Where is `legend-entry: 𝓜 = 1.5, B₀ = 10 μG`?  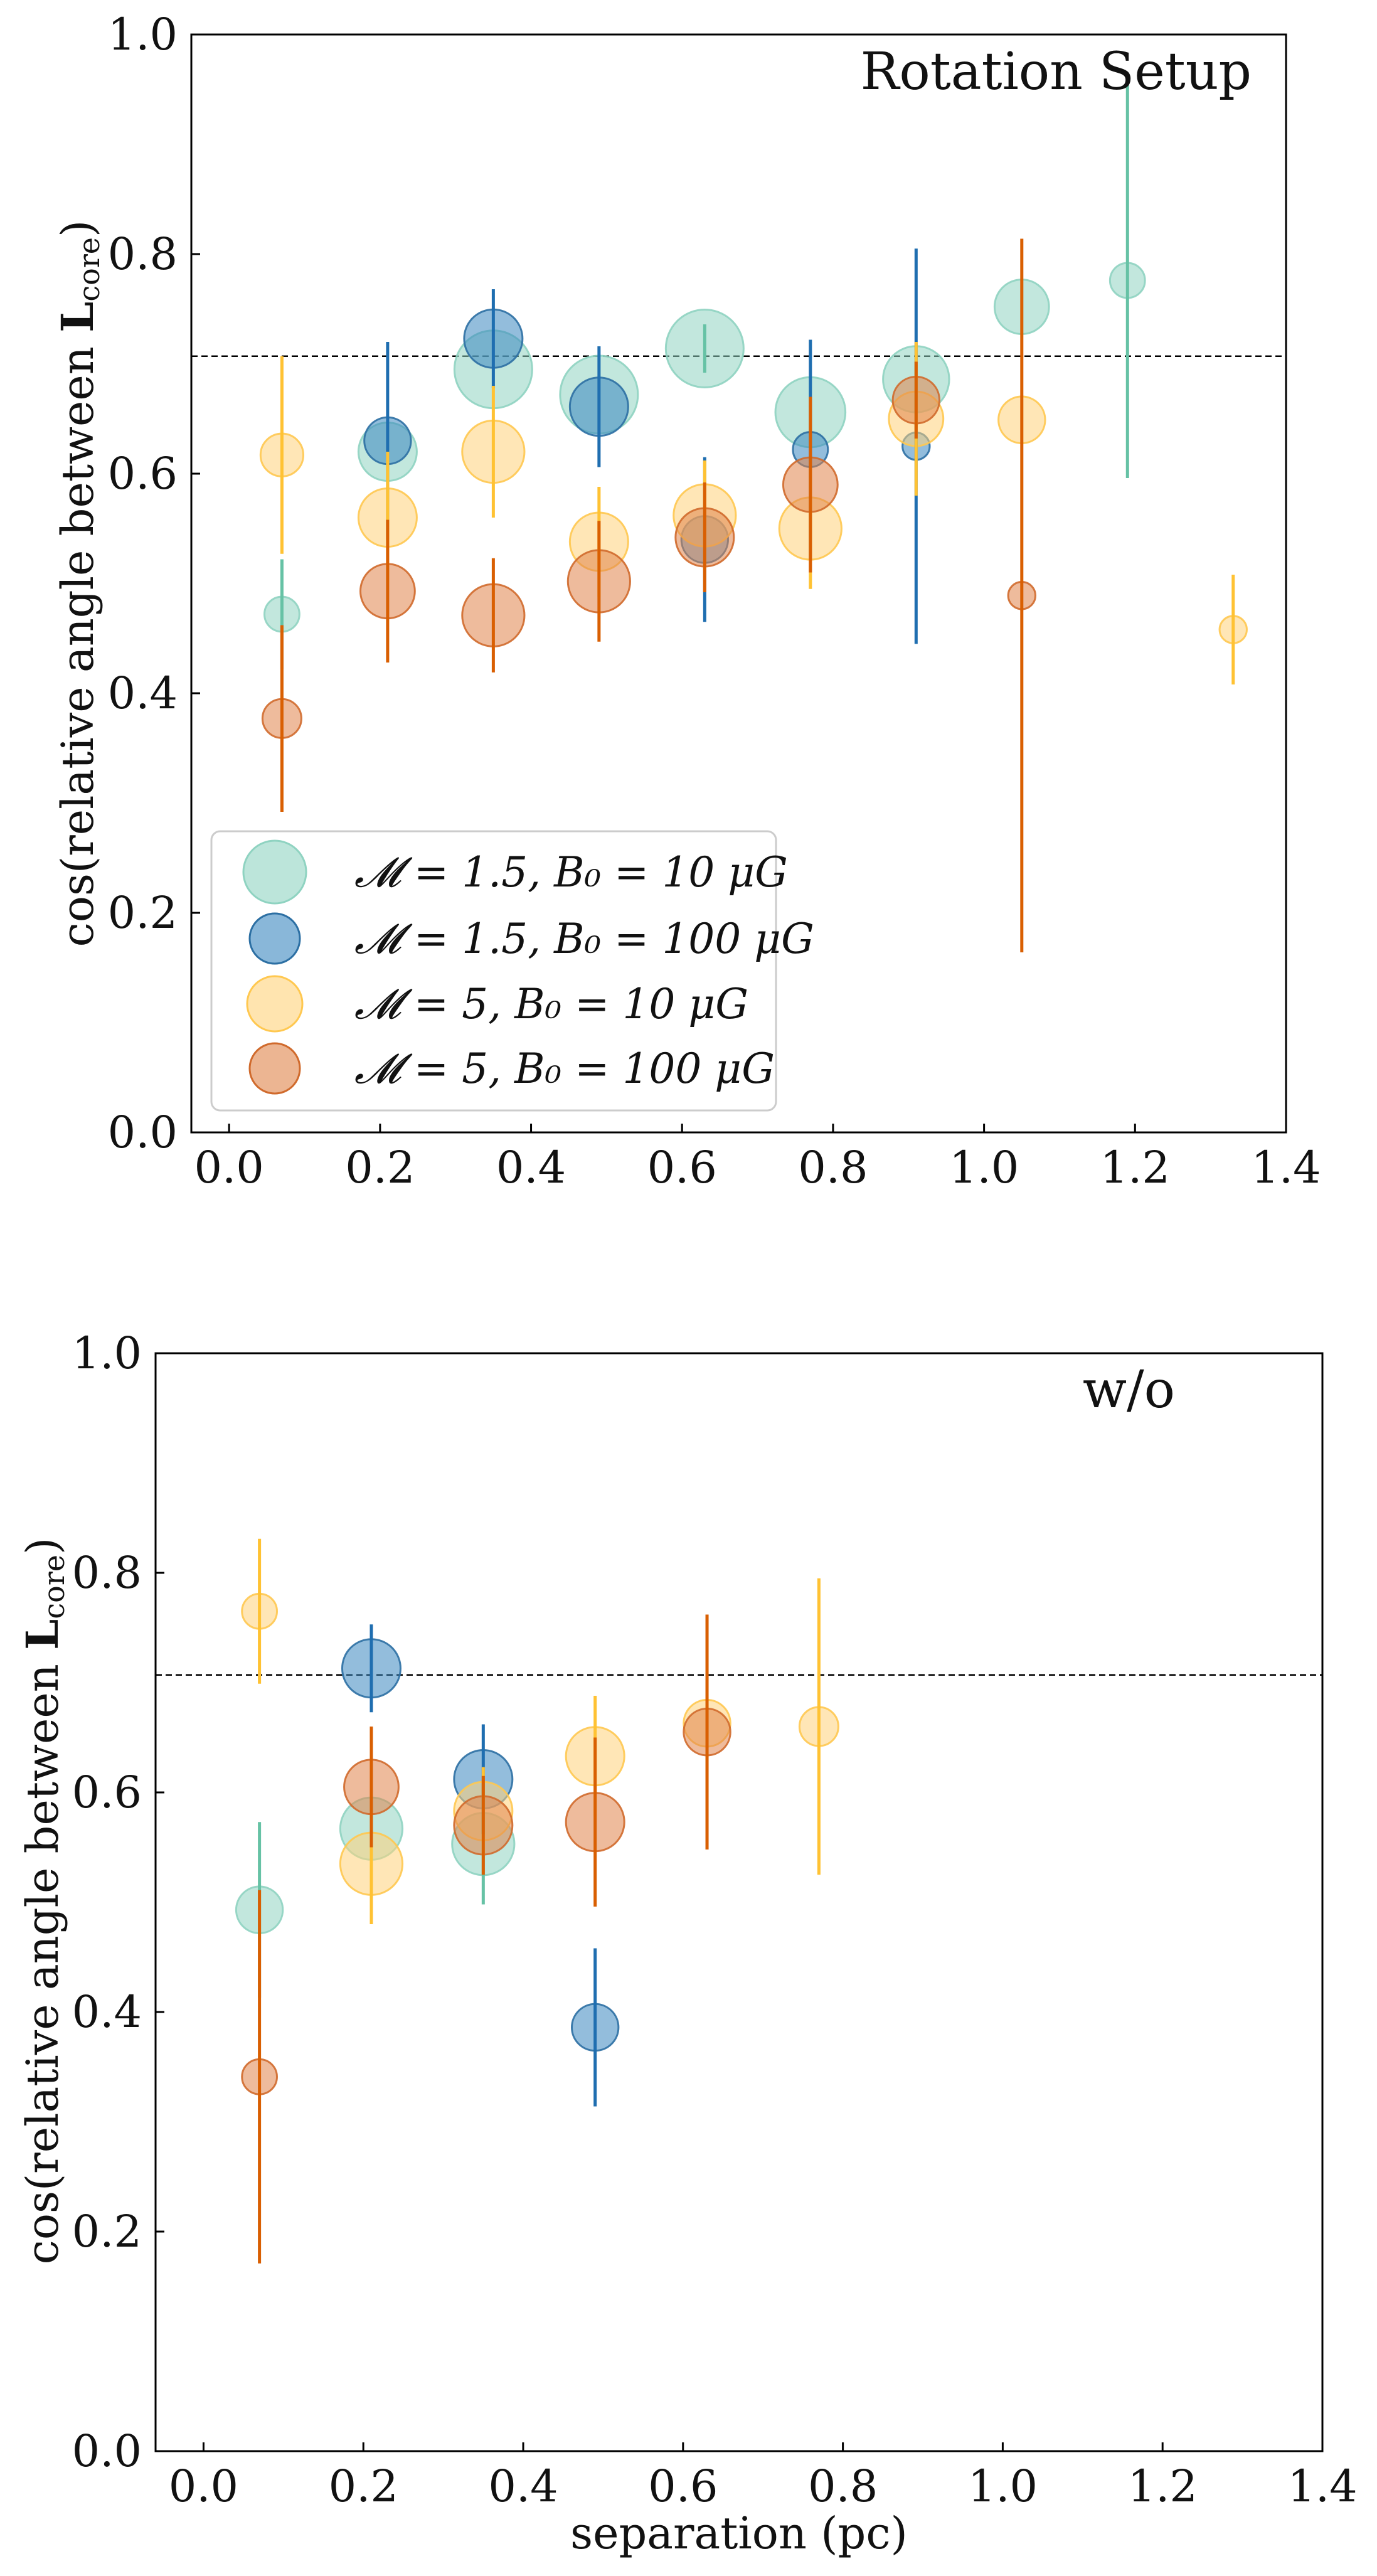 legend-entry: 𝓜 = 1.5, B₀ = 10 μG is located at coordinates (515, 872).